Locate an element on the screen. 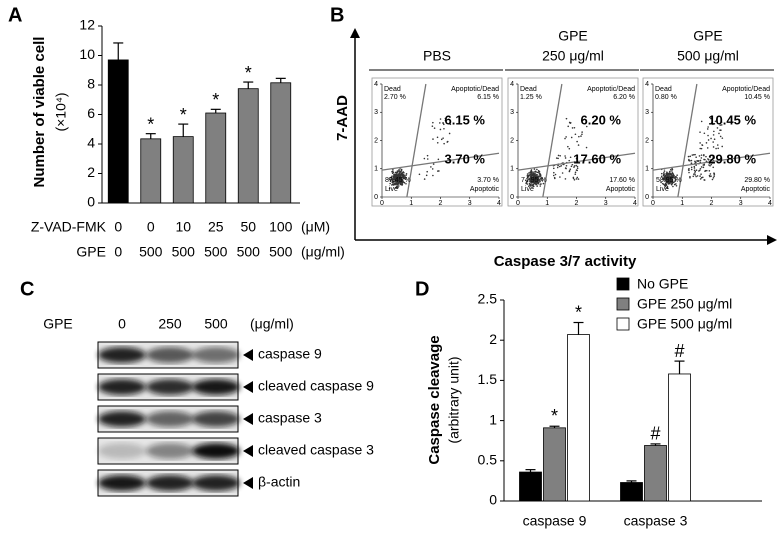 The image size is (780, 535). quadrant-text: 1.25 % is located at coordinates (531, 97).